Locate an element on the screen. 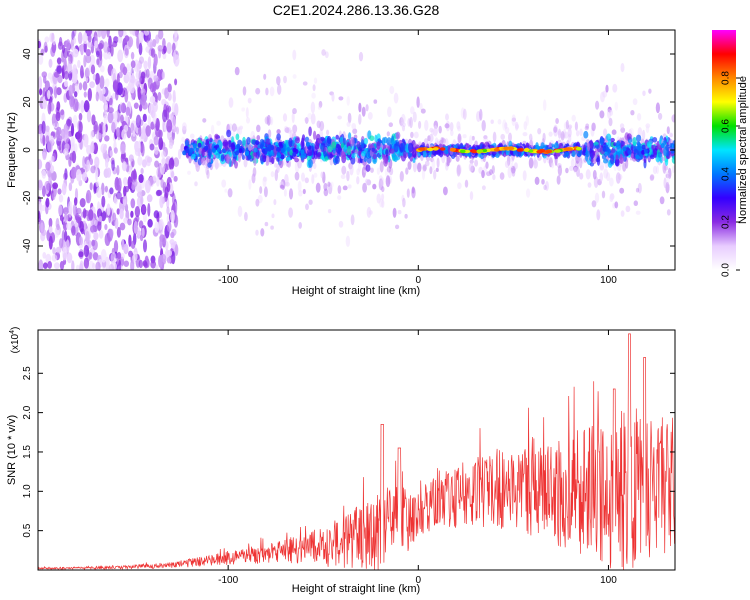  heatmap-y-tick-label: -20 is located at coordinates (27, 197).